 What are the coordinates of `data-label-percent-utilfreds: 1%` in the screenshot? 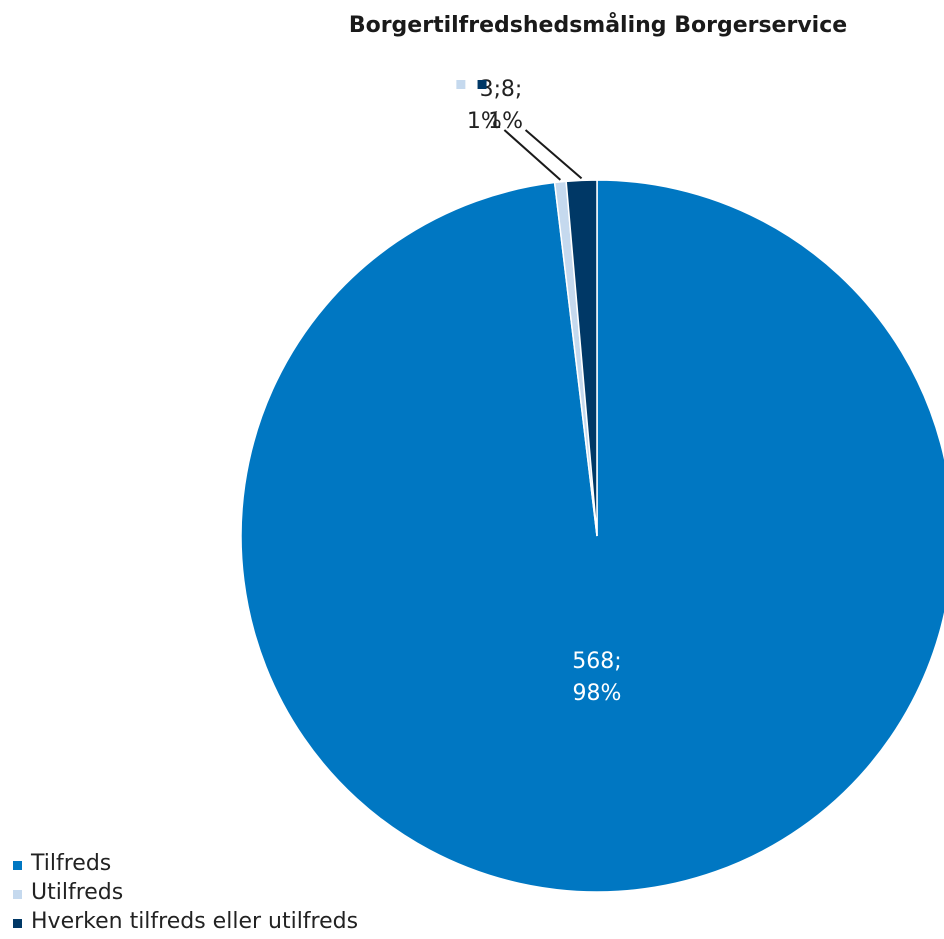 It's located at (484, 121).